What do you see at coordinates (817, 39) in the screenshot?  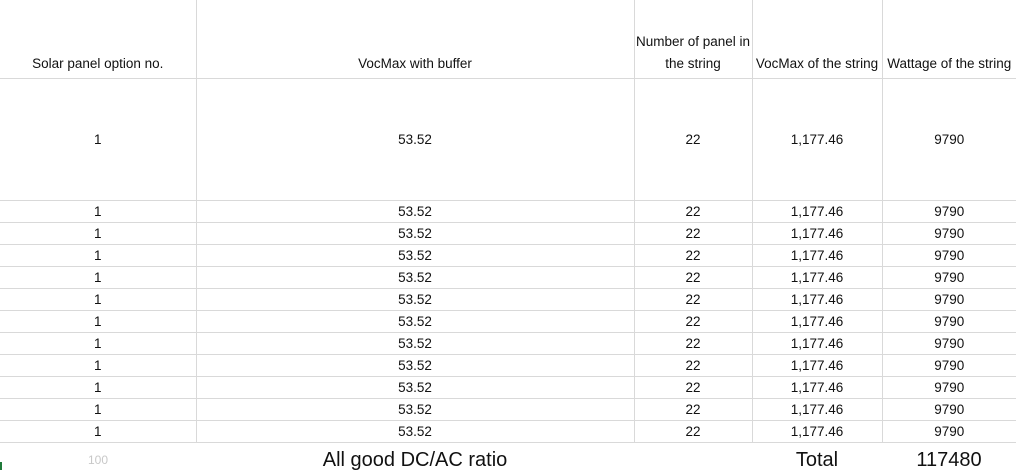 I see `header-cell-vocstring: VocMax of the string` at bounding box center [817, 39].